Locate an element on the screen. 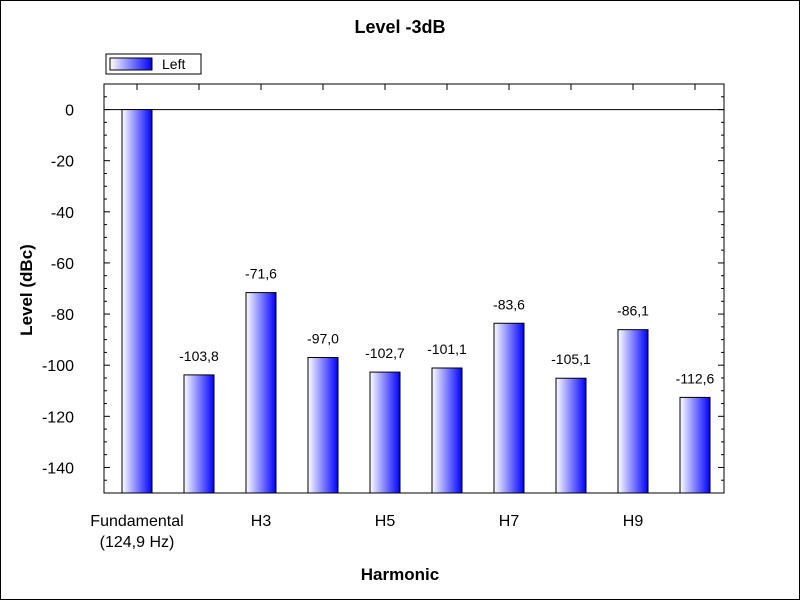  x-tick-label: H5 is located at coordinates (385, 521).